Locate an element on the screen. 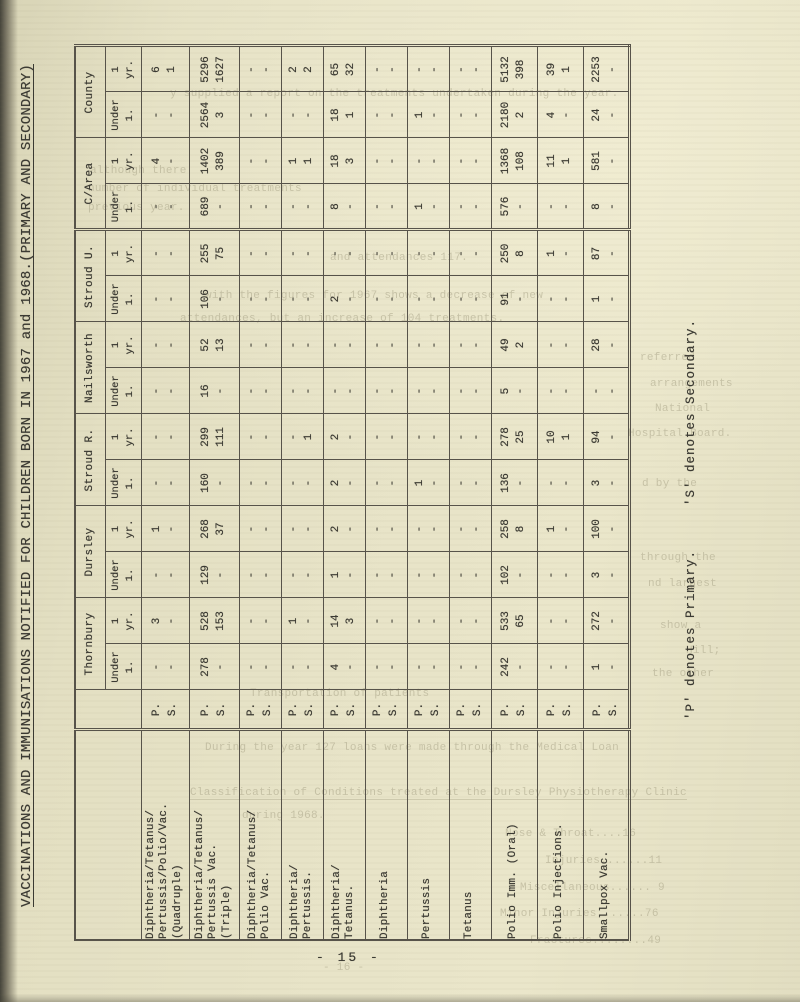 The height and width of the screenshot is (1002, 800). vaccine-name: Diphtheria is located at coordinates (386, 835).